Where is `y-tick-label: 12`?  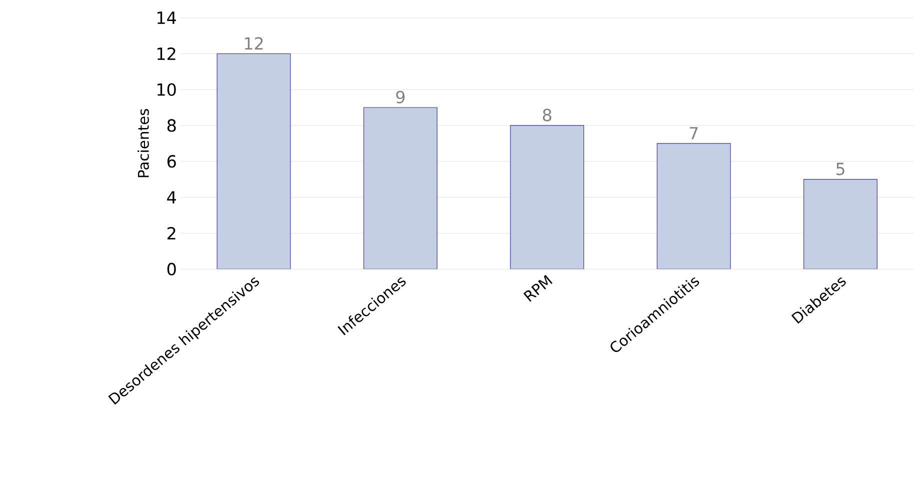
y-tick-label: 12 is located at coordinates (167, 54).